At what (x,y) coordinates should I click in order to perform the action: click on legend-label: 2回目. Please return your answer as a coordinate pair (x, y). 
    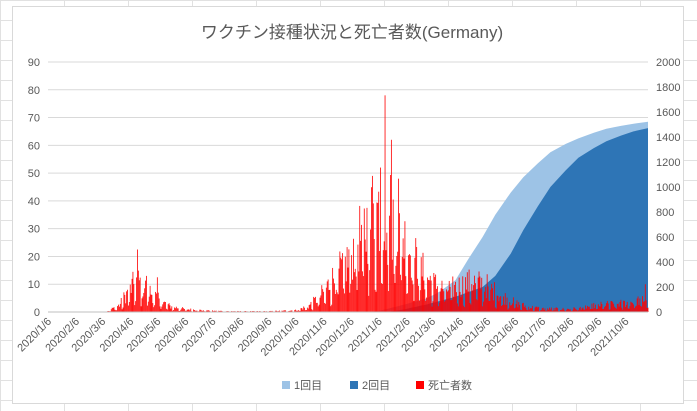
    Looking at the image, I should click on (376, 385).